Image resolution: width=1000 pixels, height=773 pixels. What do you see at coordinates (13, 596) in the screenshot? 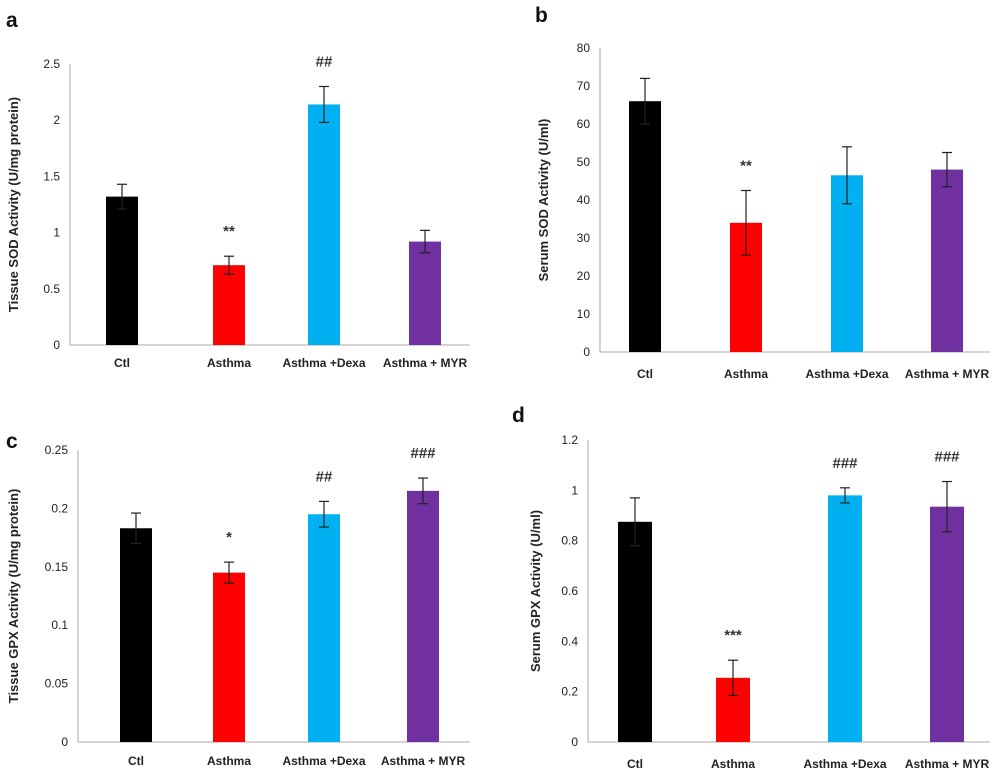
I see `y-axis-label: Tissue GPX Activity (U/mg protein)` at bounding box center [13, 596].